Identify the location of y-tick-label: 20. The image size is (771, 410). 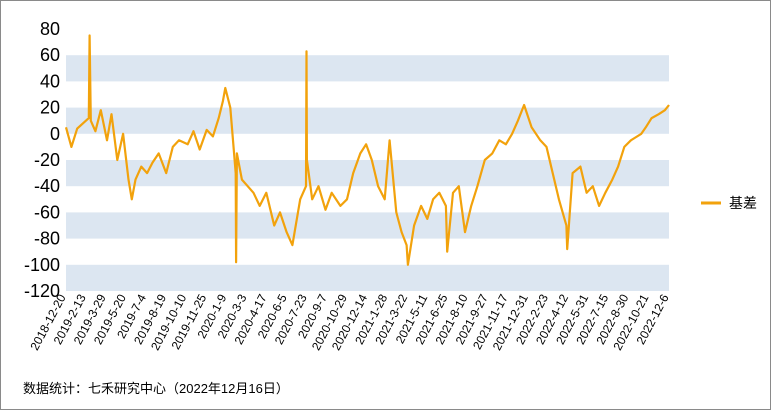
(50, 108).